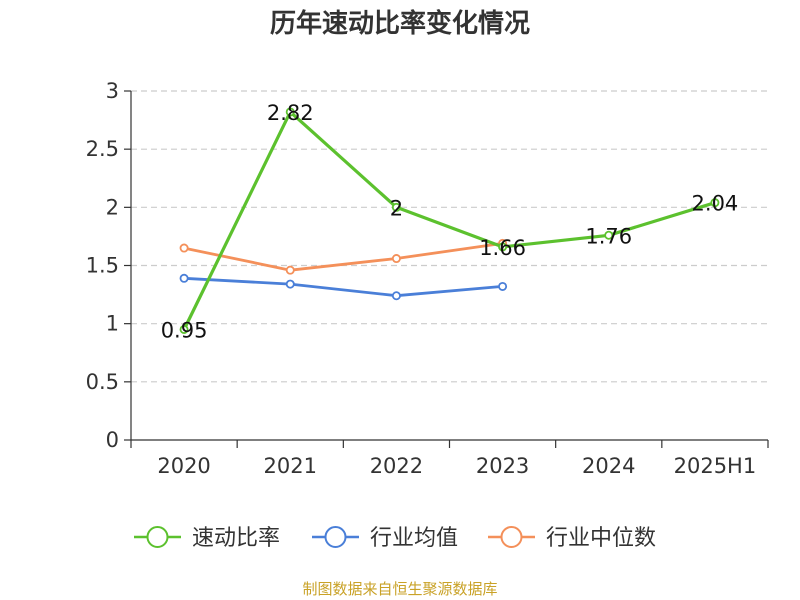  Describe the element at coordinates (183, 466) in the screenshot. I see `x-tick-label: 2020` at that location.